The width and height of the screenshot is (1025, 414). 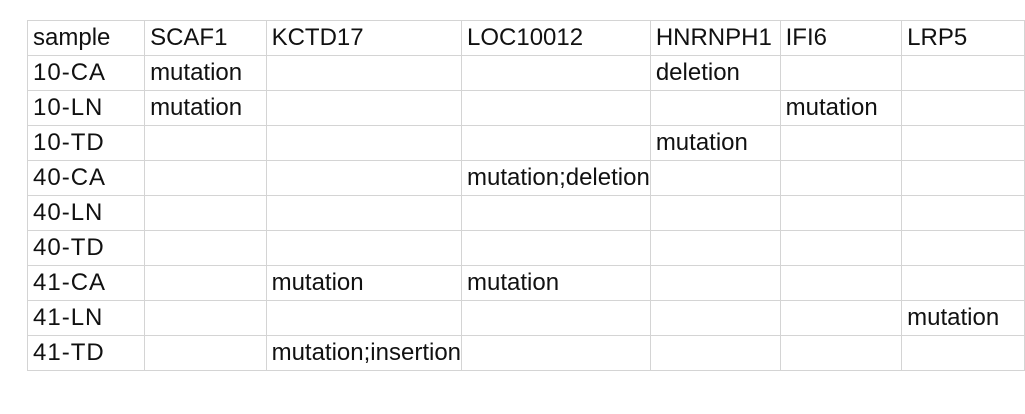 What do you see at coordinates (189, 37) in the screenshot?
I see `cell-text: SCAF1` at bounding box center [189, 37].